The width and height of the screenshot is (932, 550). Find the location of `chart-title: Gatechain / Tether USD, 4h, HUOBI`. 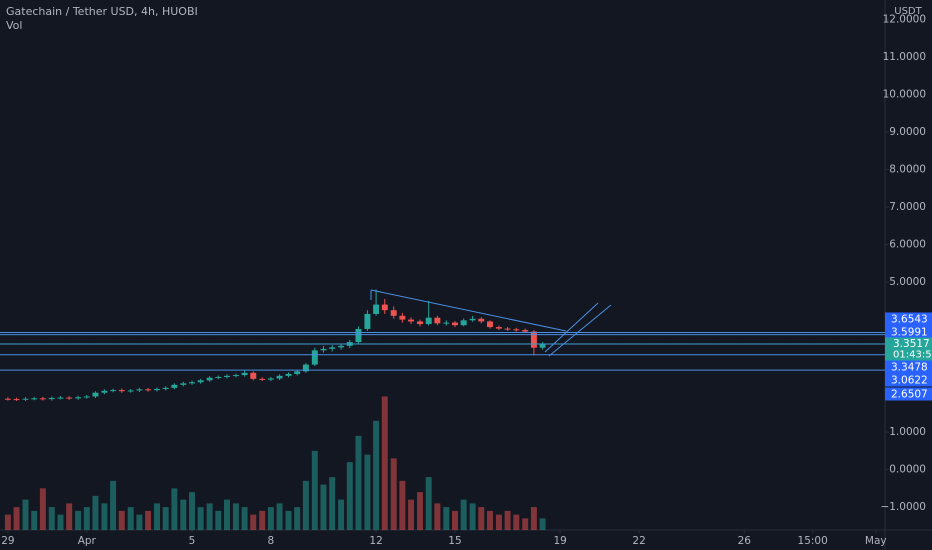

chart-title: Gatechain / Tether USD, 4h, HUOBI is located at coordinates (102, 11).